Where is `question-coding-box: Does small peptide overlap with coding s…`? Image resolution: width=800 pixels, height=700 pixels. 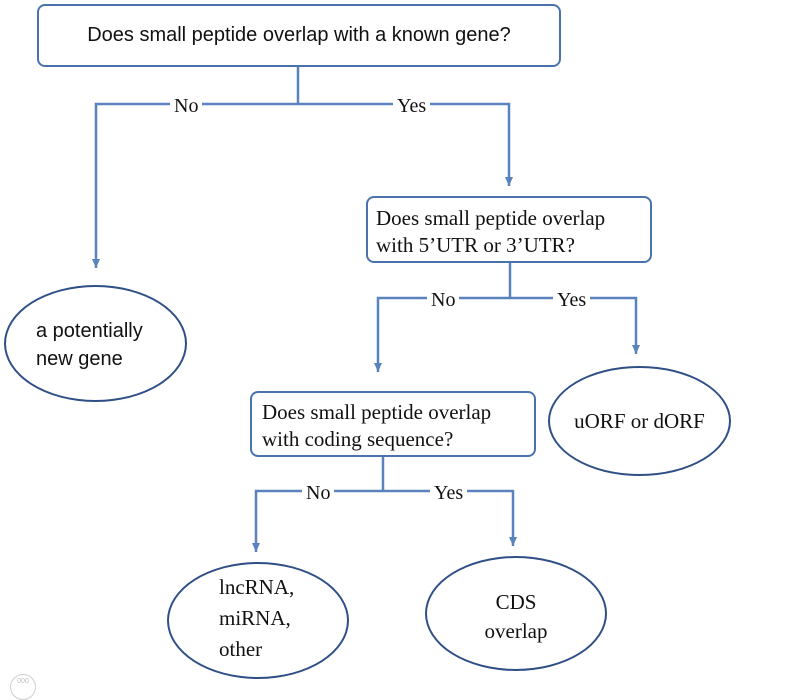 question-coding-box: Does small peptide overlap with coding s… is located at coordinates (393, 424).